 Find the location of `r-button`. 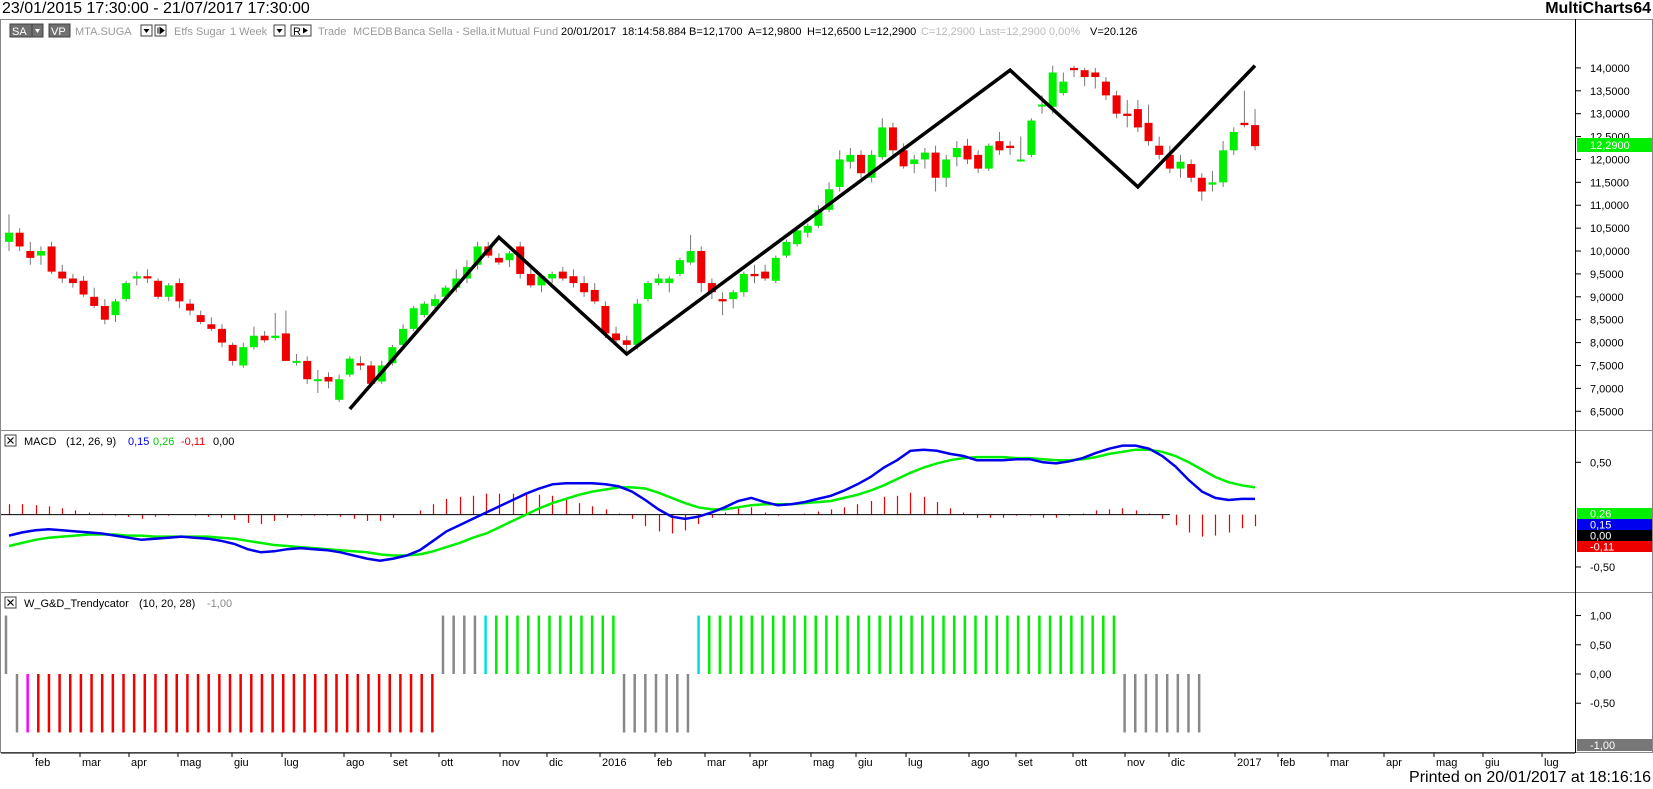

r-button is located at coordinates (301, 30).